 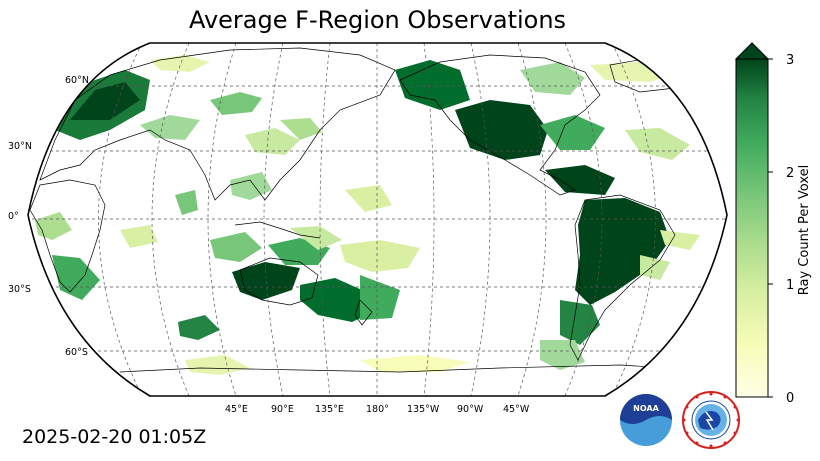 I want to click on lon-label-180: 180°, so click(x=377, y=409).